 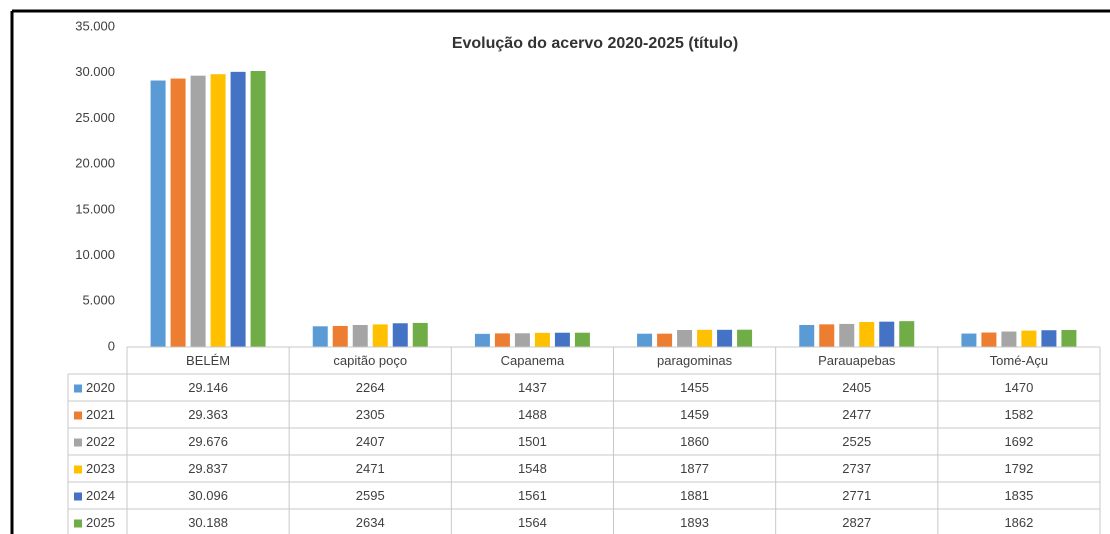 What do you see at coordinates (95, 71) in the screenshot?
I see `y-tick-label: 30.000` at bounding box center [95, 71].